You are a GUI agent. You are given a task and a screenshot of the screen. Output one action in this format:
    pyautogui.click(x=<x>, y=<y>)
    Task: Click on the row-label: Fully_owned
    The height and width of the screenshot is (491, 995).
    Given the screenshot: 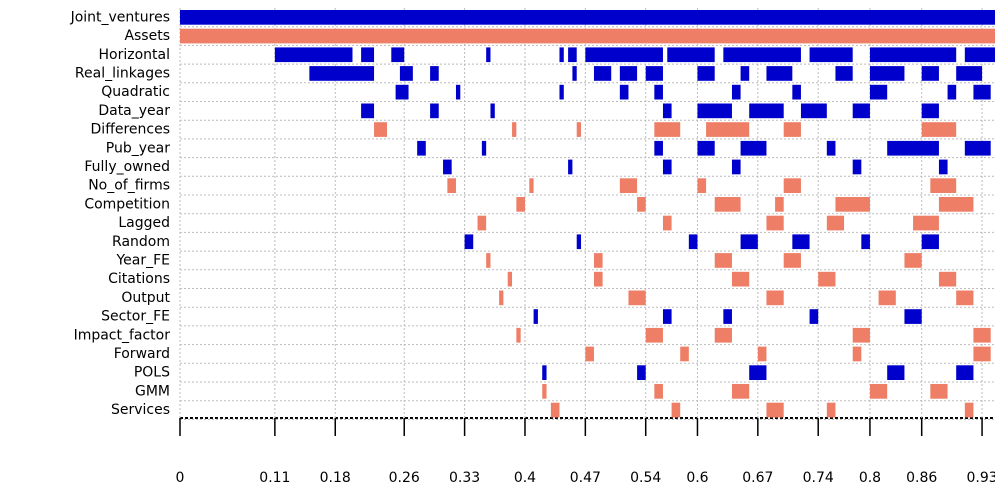 What is the action you would take?
    pyautogui.click(x=127, y=167)
    